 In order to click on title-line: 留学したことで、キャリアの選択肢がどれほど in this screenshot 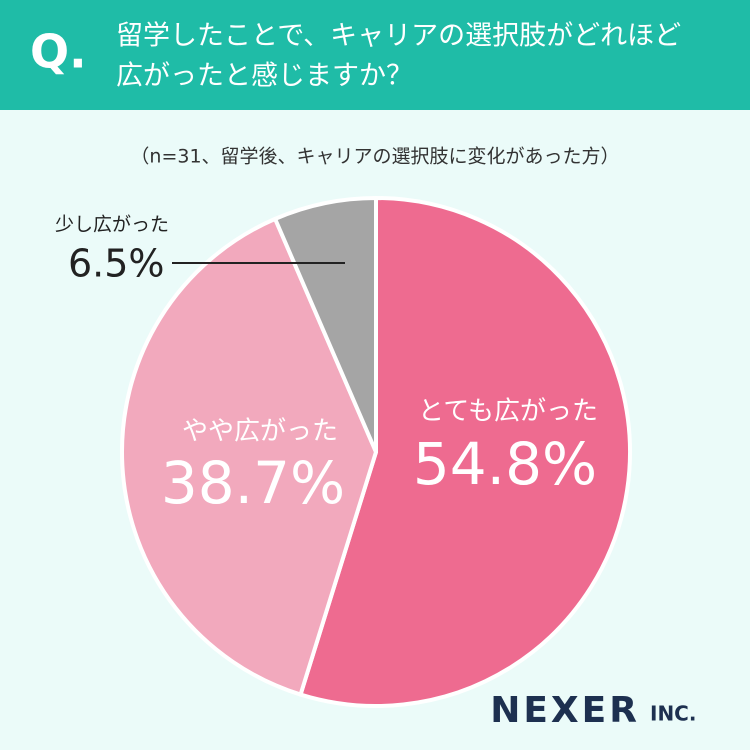, I will do `click(398, 36)`.